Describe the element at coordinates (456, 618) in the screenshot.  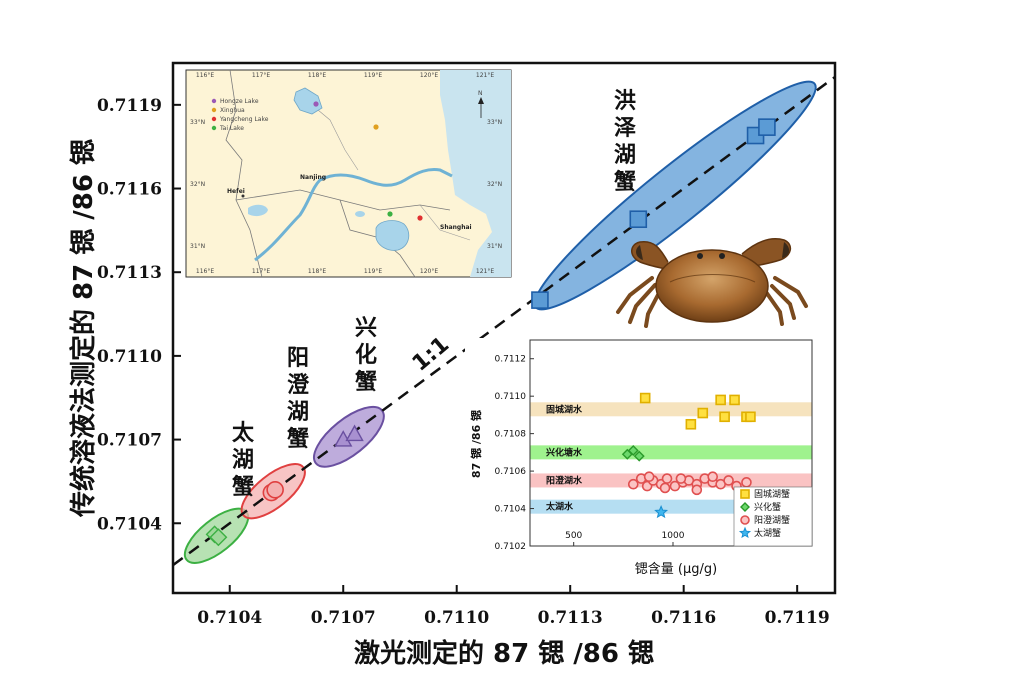
I see `x-tick-label: 0.7110` at that location.